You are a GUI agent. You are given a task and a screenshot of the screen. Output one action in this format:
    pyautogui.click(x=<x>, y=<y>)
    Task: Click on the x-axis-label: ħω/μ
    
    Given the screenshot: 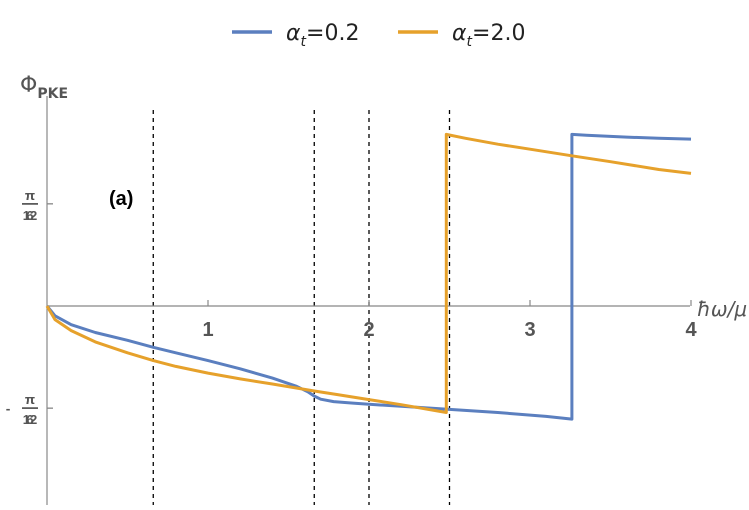 What is the action you would take?
    pyautogui.click(x=722, y=309)
    